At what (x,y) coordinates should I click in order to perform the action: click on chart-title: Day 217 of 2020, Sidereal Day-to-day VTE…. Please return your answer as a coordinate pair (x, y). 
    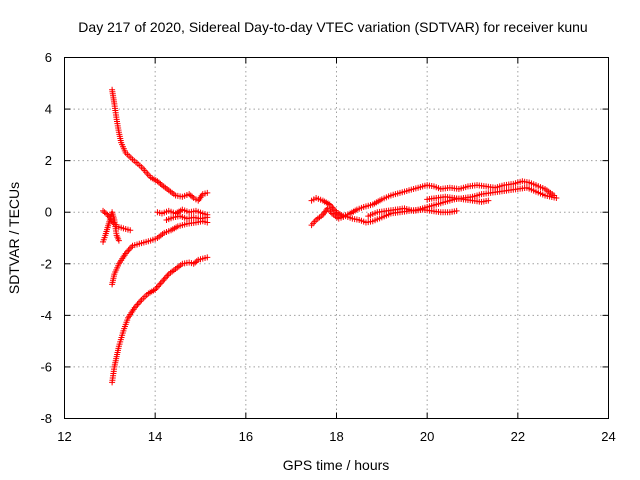
    Looking at the image, I should click on (332, 27).